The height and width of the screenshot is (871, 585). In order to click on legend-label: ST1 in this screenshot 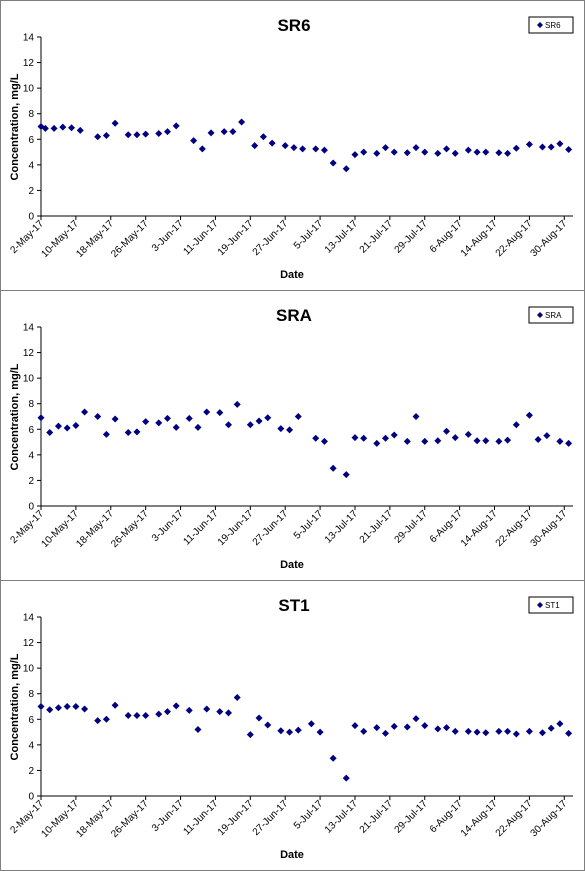, I will do `click(552, 605)`.